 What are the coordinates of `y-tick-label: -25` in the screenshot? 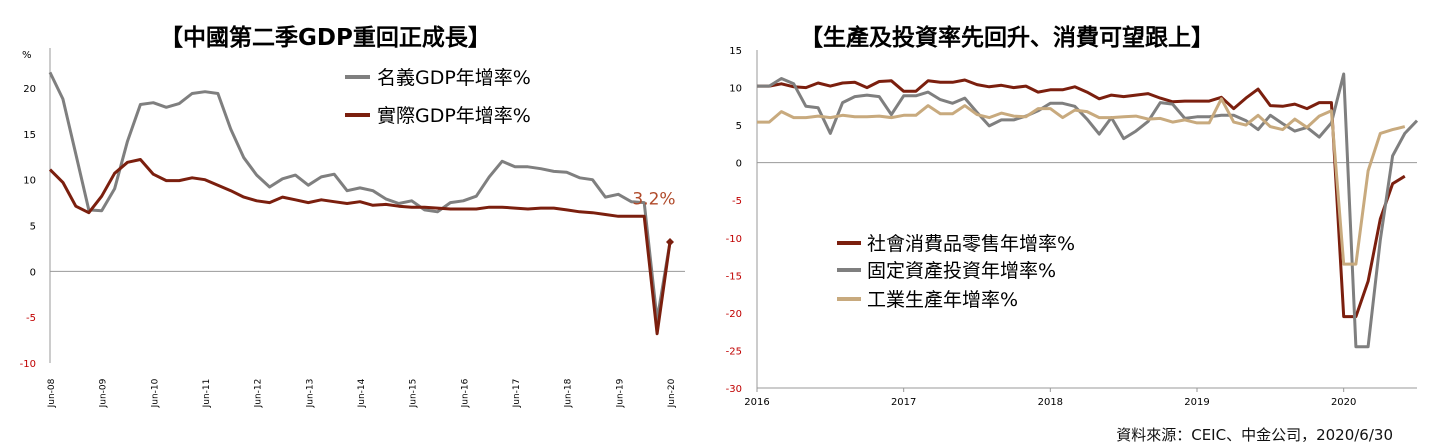 It's located at (734, 351).